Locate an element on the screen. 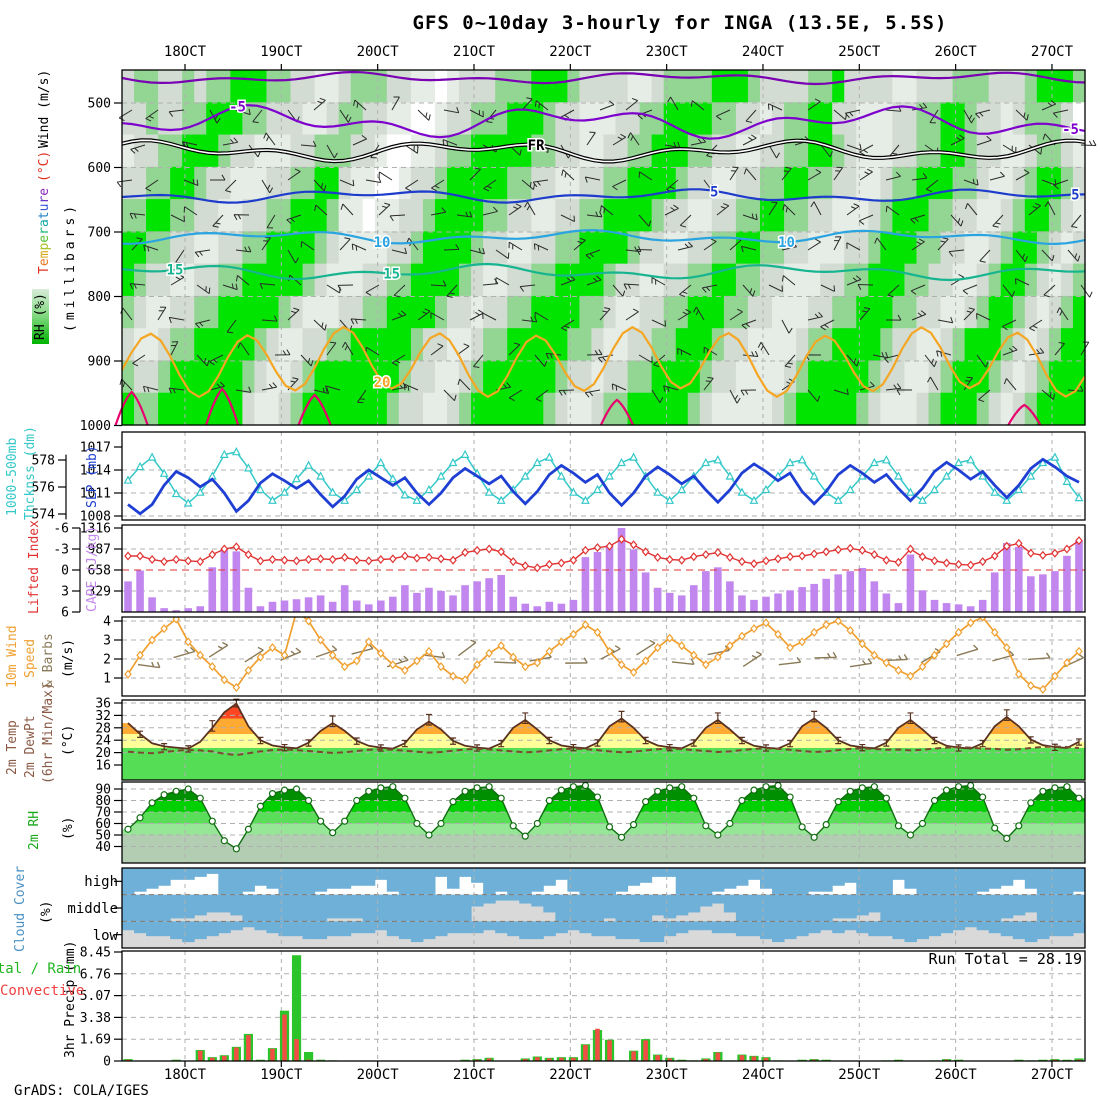  rh2m-label: 2m RH is located at coordinates (34, 830).